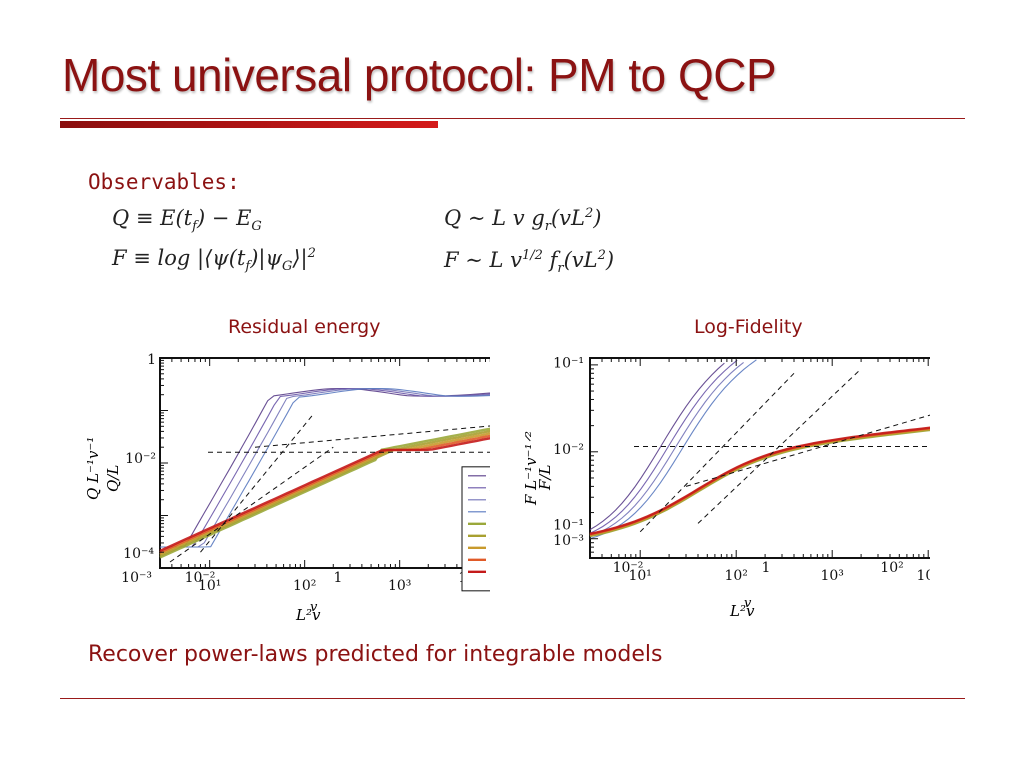 This screenshot has height=768, width=1024. I want to click on y-tick-label-overlay: 10⁻¹, so click(568, 525).